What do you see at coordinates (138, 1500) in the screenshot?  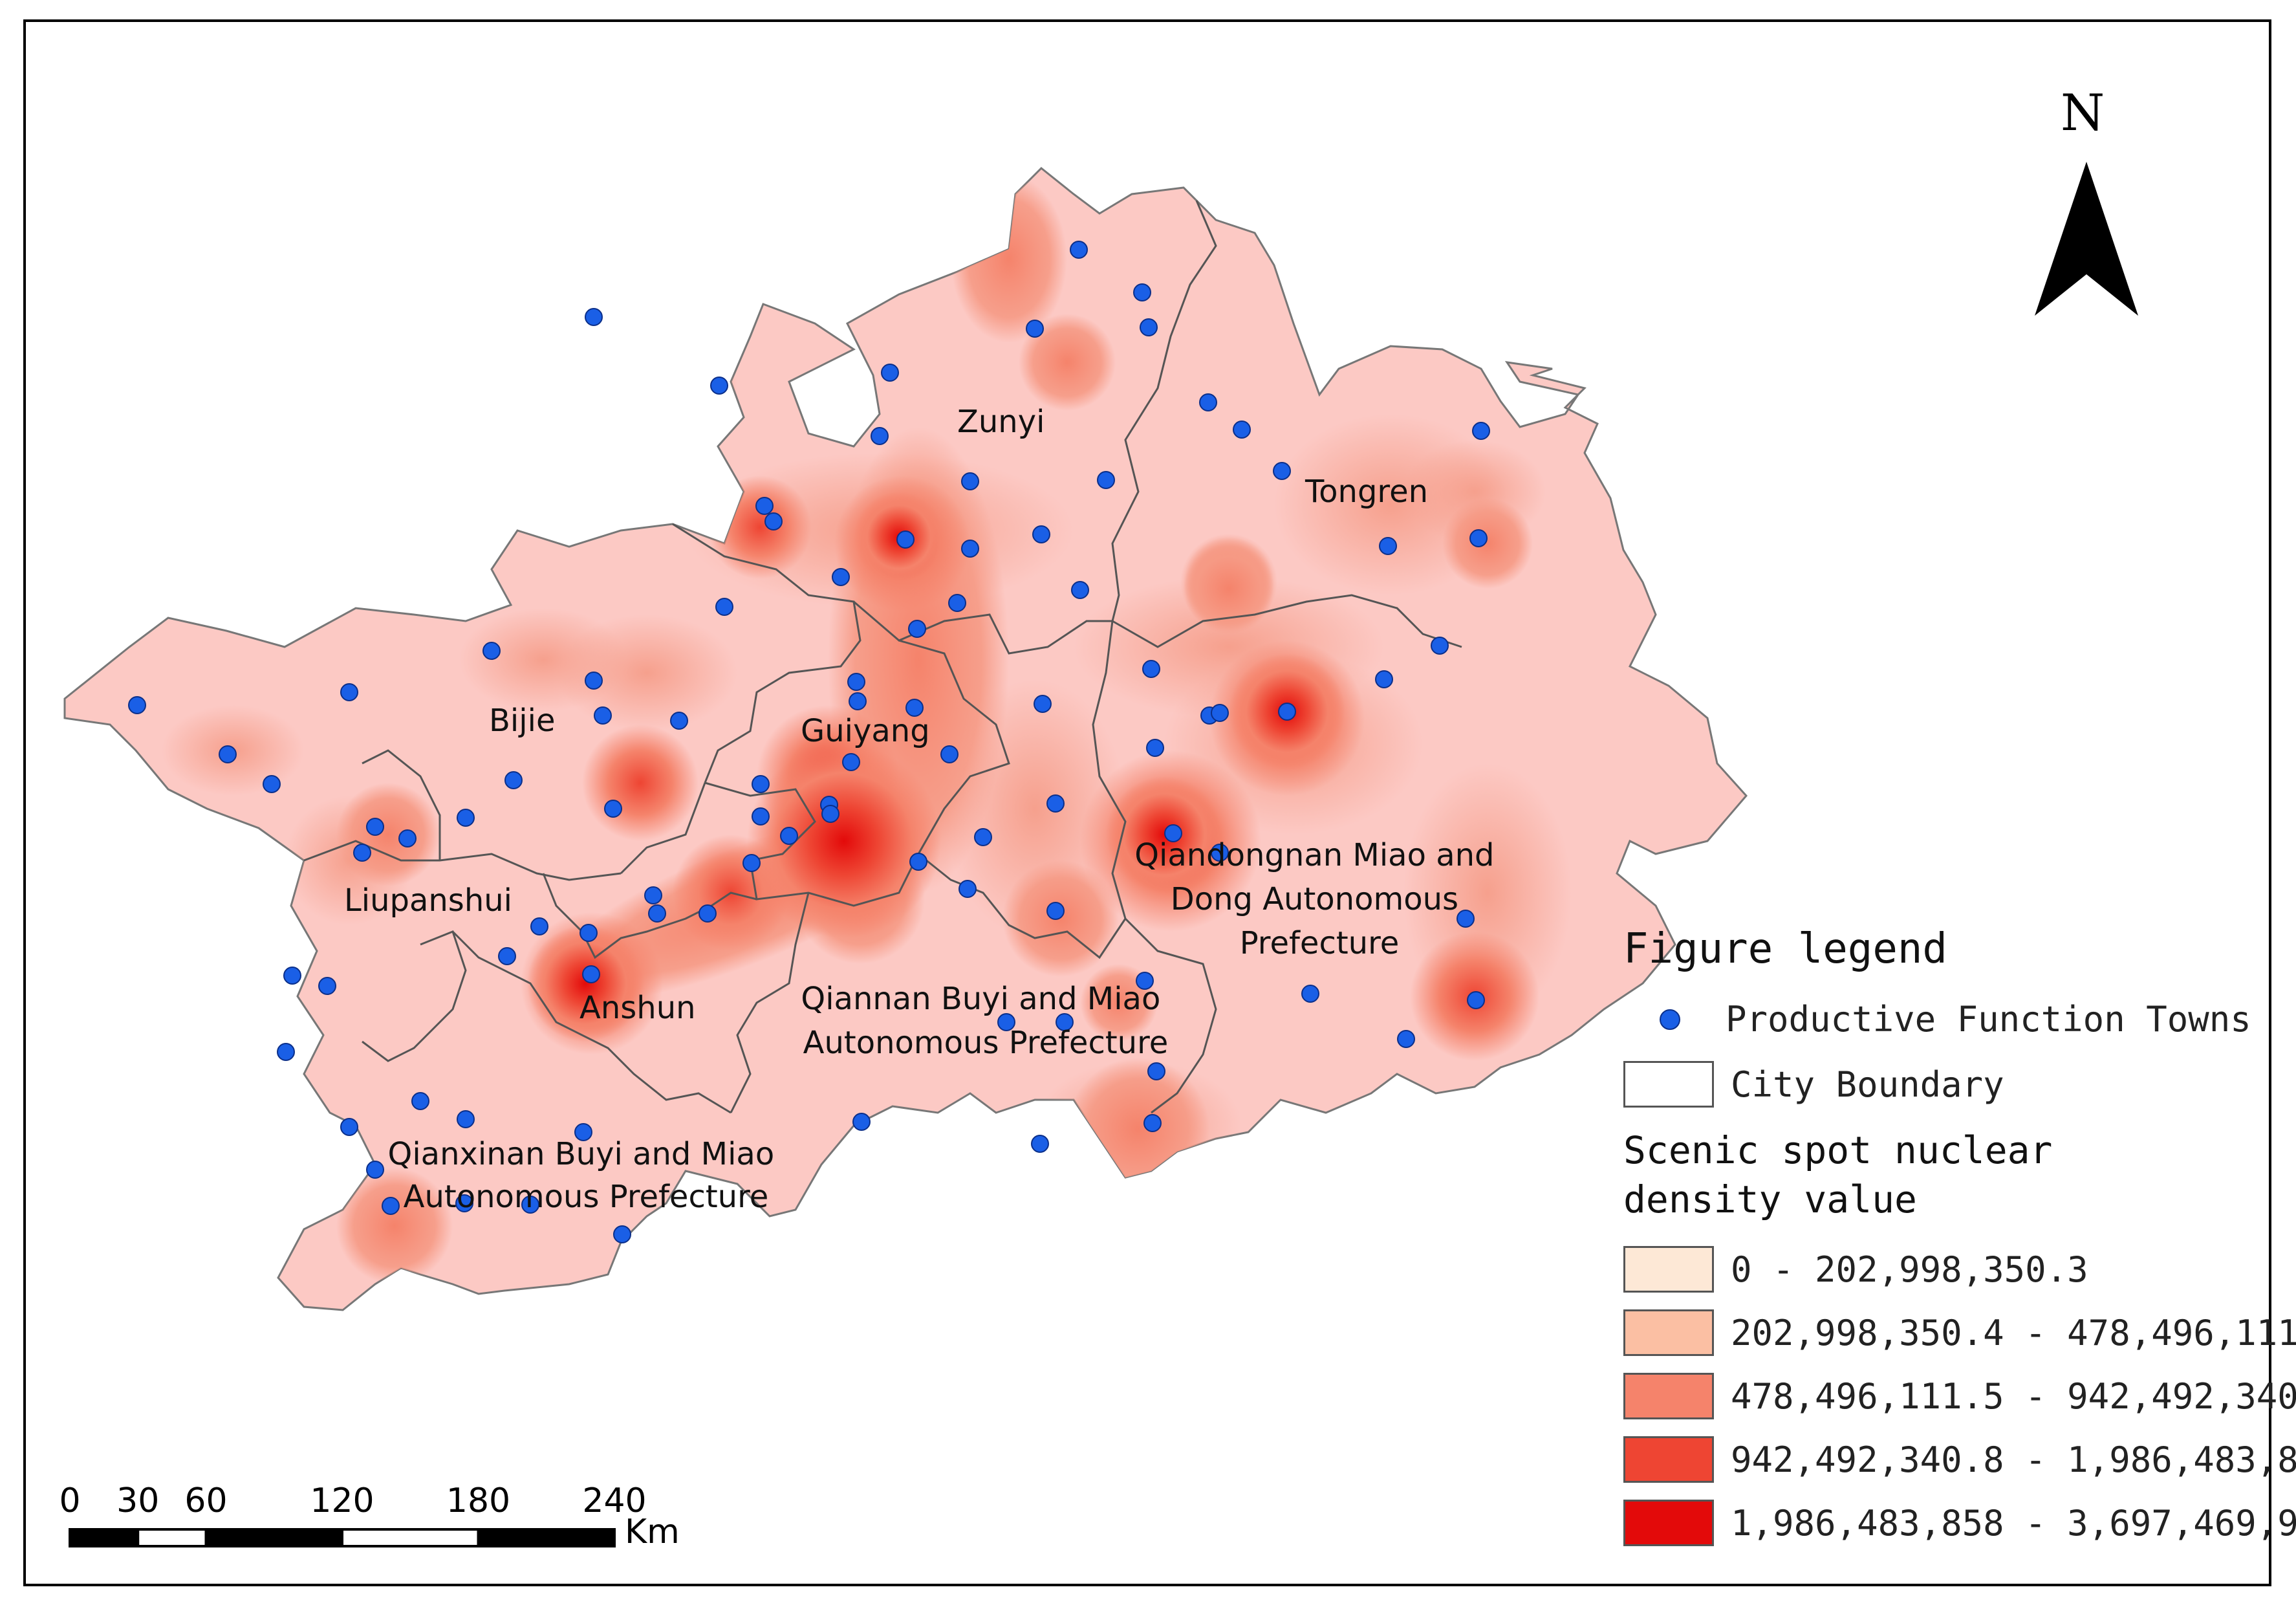 I see `scale-tick-label: 30` at bounding box center [138, 1500].